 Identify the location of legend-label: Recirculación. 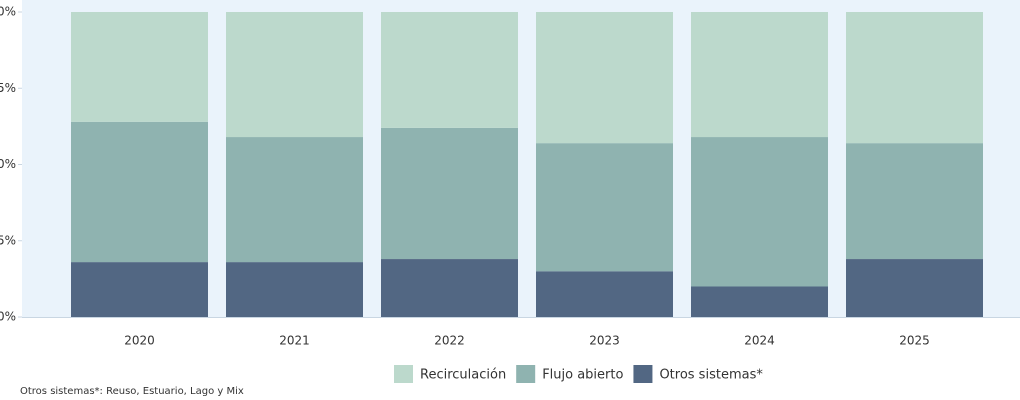
(463, 375).